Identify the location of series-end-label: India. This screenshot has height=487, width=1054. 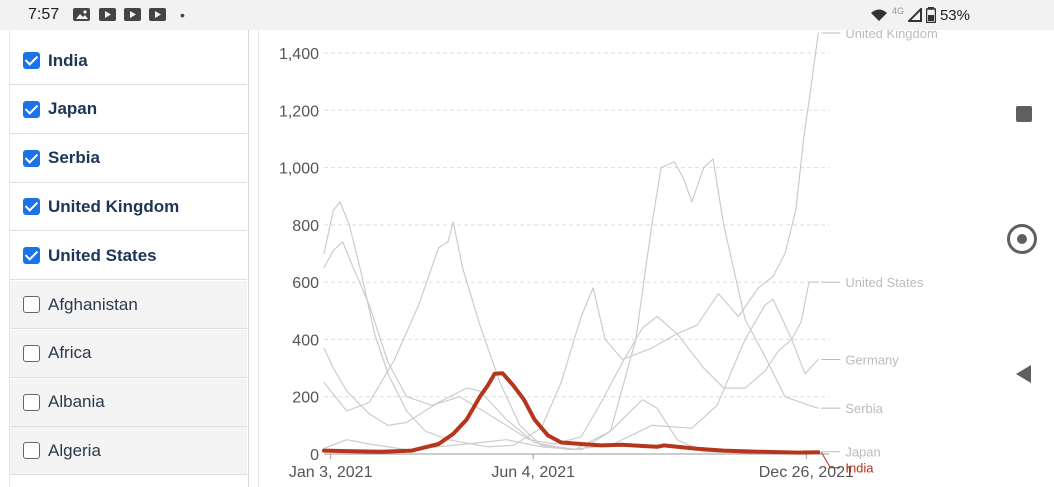
(859, 468).